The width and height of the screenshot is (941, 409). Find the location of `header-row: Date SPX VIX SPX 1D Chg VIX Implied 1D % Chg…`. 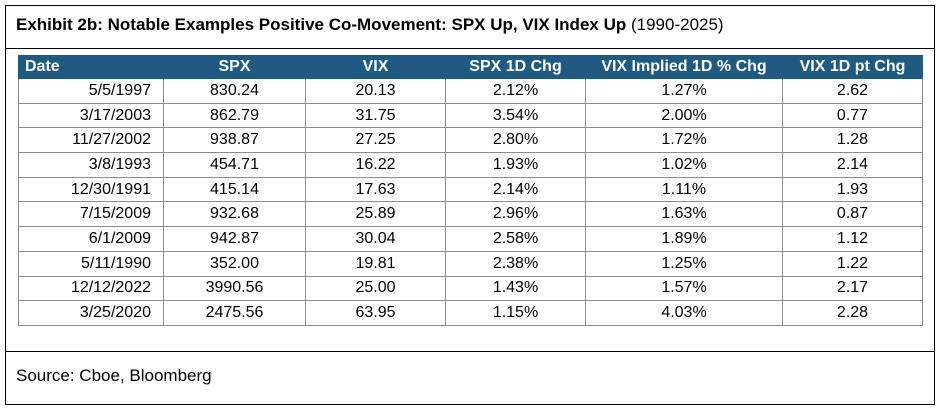

header-row: Date SPX VIX SPX 1D Chg VIX Implied 1D % Chg… is located at coordinates (470, 67).